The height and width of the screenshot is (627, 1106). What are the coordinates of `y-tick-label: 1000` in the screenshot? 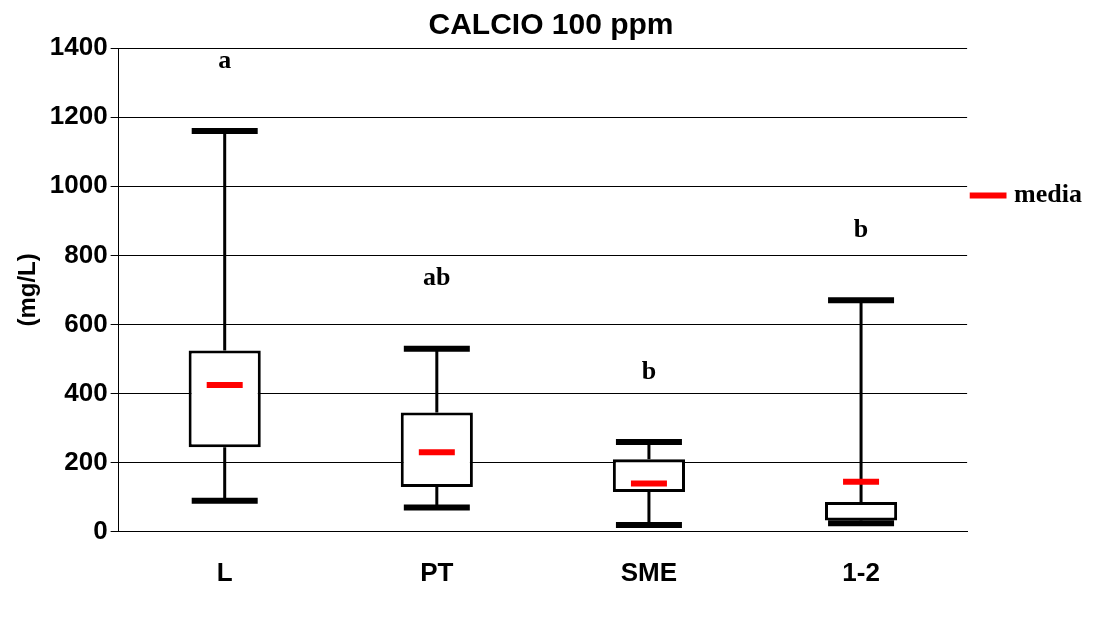 It's located at (78, 184).